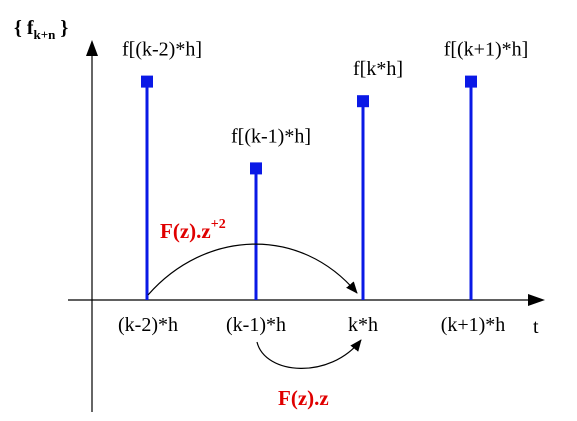  I want to click on shift-by-one-label: F(z).z, so click(303, 398).